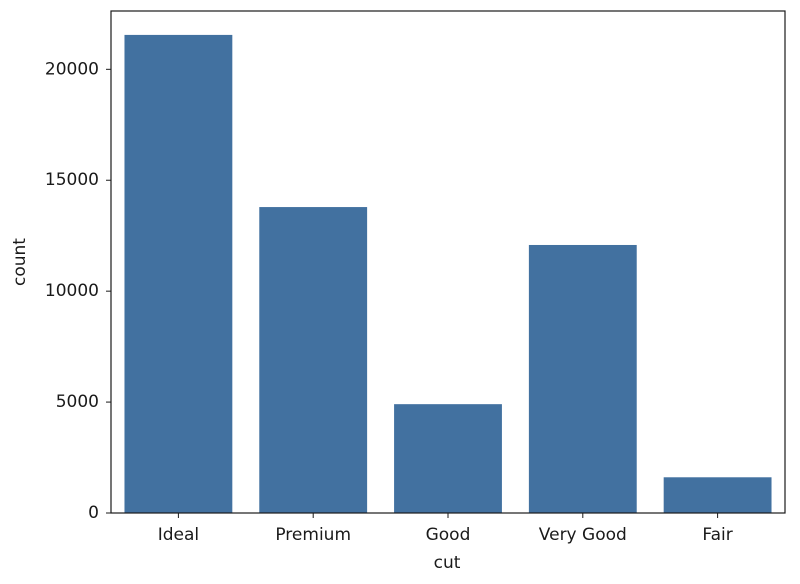 This screenshot has height=584, width=800. What do you see at coordinates (447, 563) in the screenshot?
I see `x-axis-label: cut` at bounding box center [447, 563].